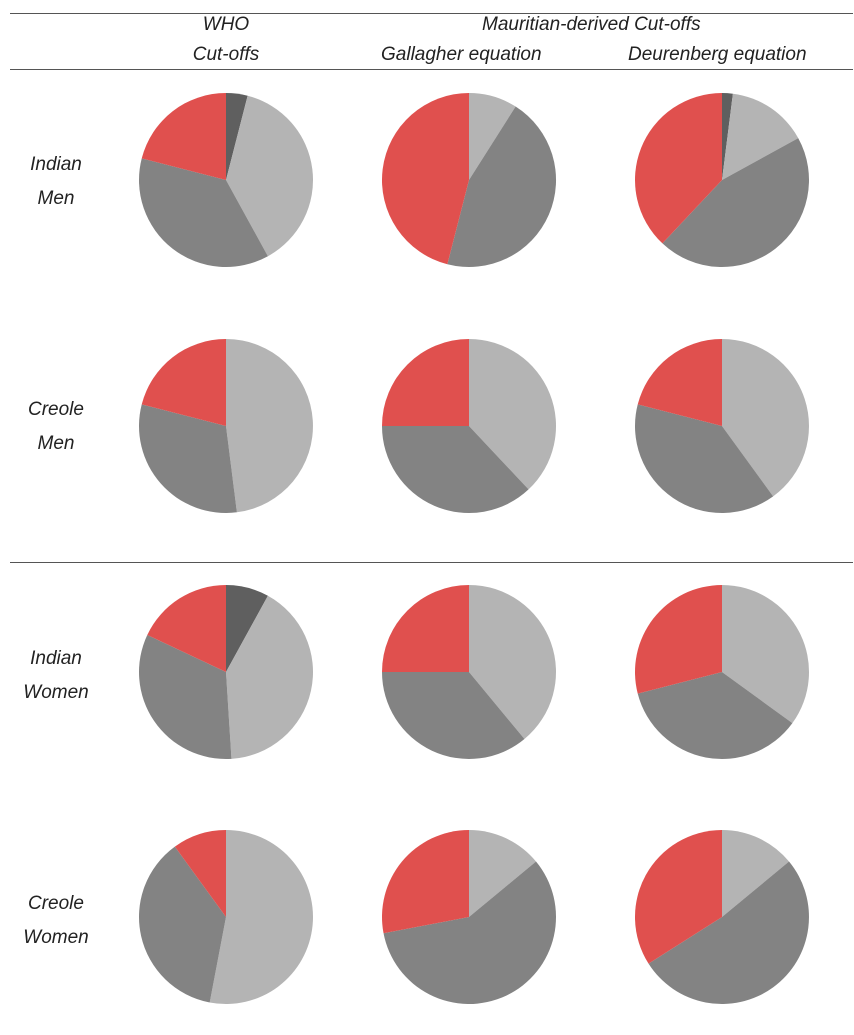  I want to click on row-label-creole-women: Creole Women, so click(56, 921).